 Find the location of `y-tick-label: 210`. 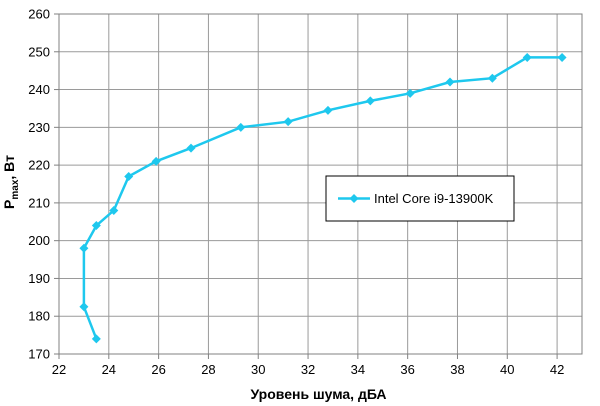

y-tick-label: 210 is located at coordinates (39, 202).